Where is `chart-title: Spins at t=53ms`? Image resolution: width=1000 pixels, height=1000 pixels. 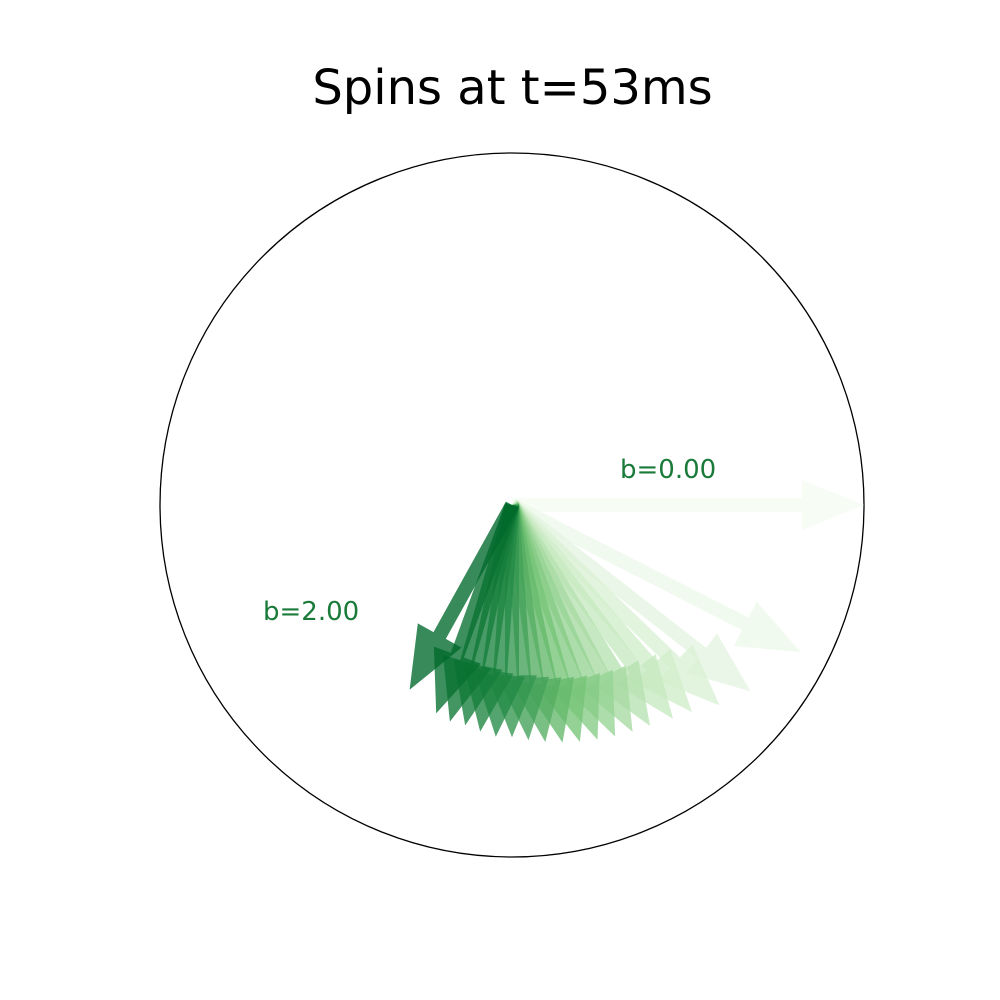 chart-title: Spins at t=53ms is located at coordinates (512, 88).